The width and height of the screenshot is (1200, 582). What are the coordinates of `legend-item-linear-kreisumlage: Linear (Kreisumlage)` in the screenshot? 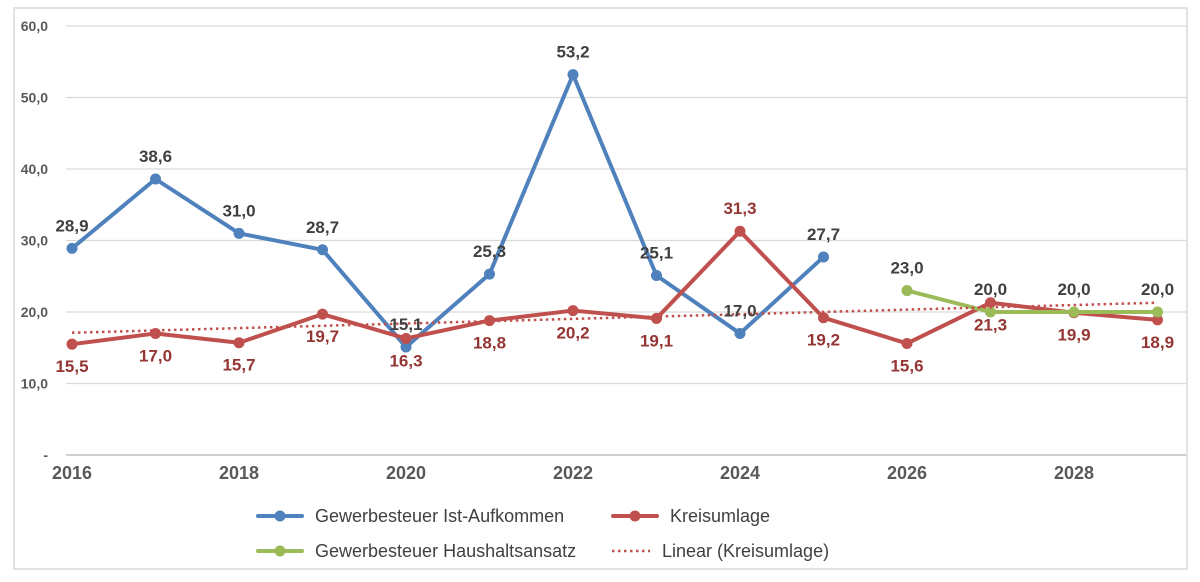 It's located at (720, 551).